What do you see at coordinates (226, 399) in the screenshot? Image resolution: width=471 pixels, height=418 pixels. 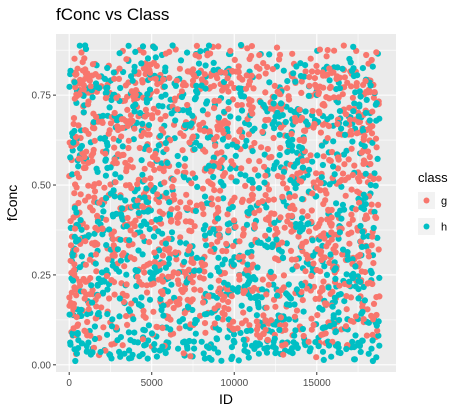 I see `x-axis-title: ID` at bounding box center [226, 399].